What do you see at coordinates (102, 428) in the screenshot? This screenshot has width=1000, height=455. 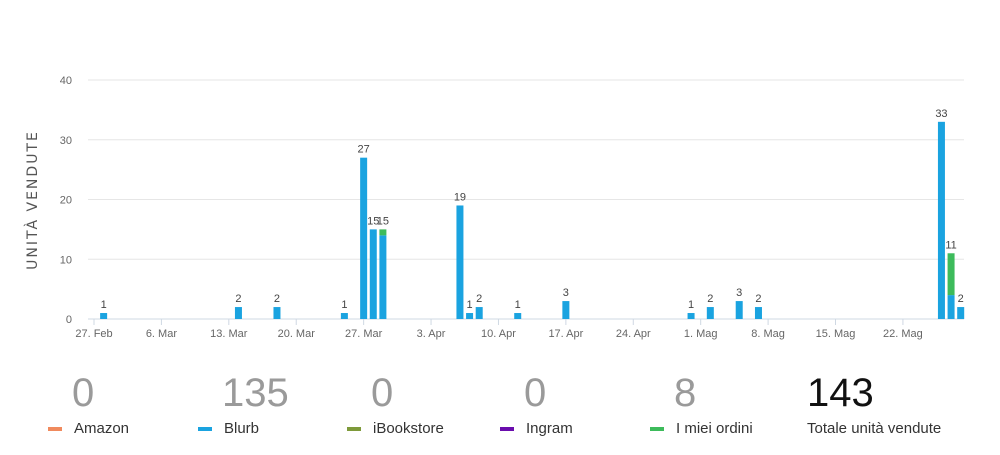 I see `summary-amazon-text: Amazon` at bounding box center [102, 428].